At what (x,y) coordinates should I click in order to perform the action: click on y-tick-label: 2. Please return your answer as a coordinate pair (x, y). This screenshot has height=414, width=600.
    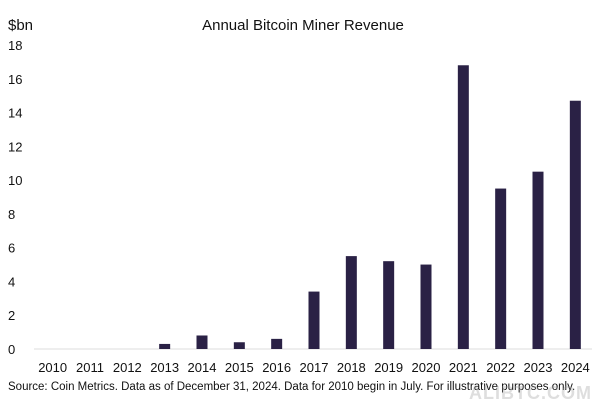
    Looking at the image, I should click on (11, 315).